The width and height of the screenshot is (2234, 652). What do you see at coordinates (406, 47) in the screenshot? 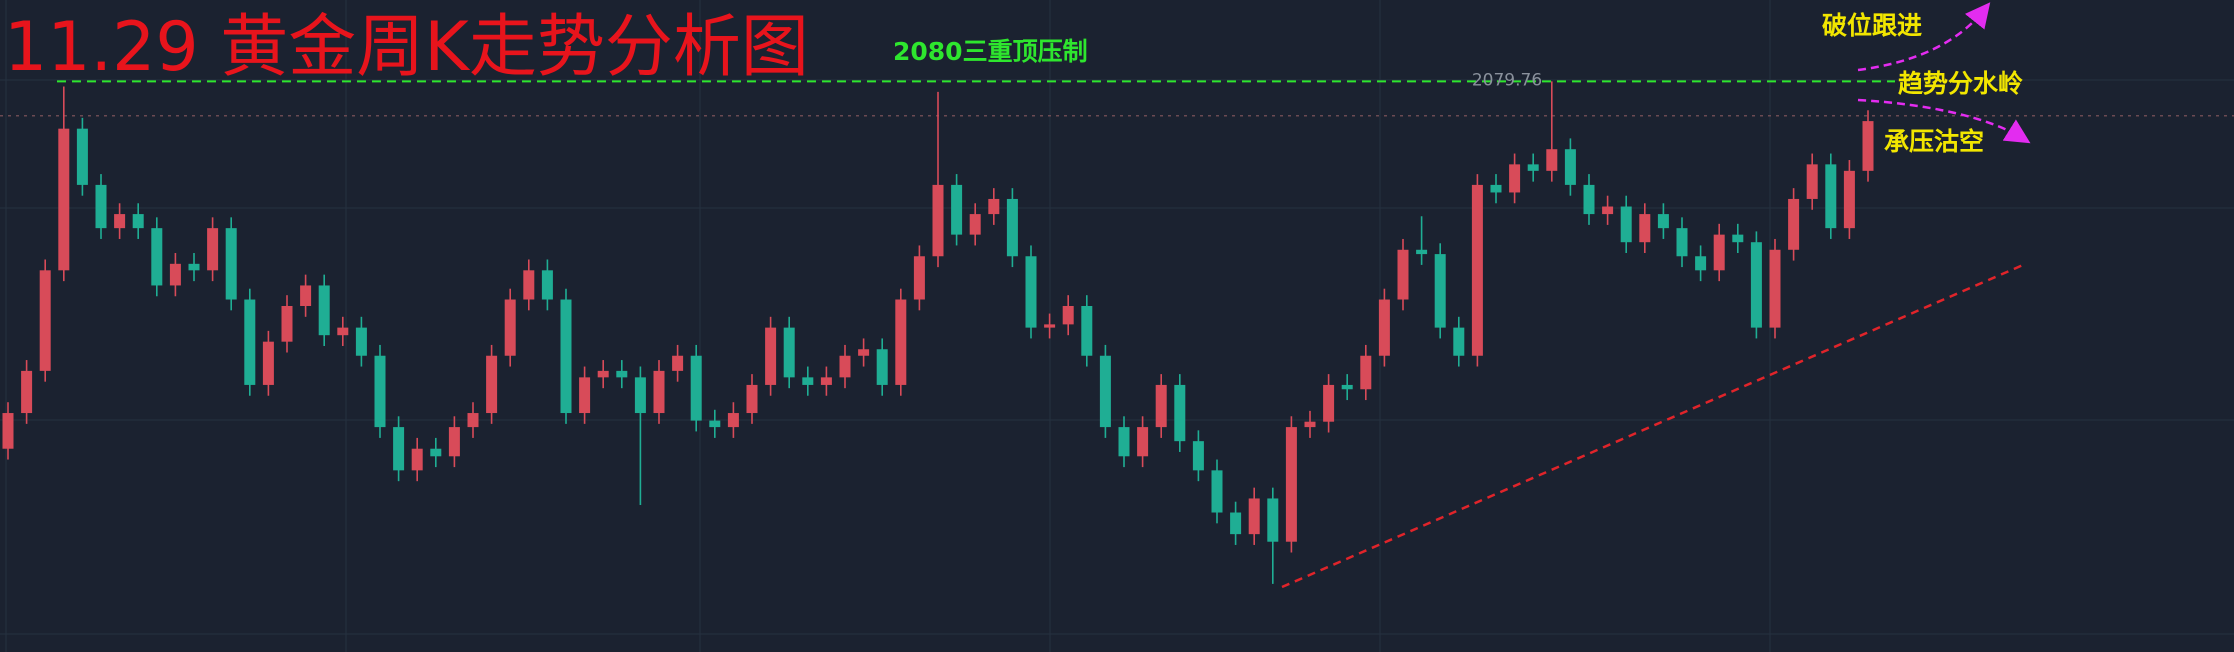
I see `chart-title: 11.29 黄金周K走势分析图` at bounding box center [406, 47].